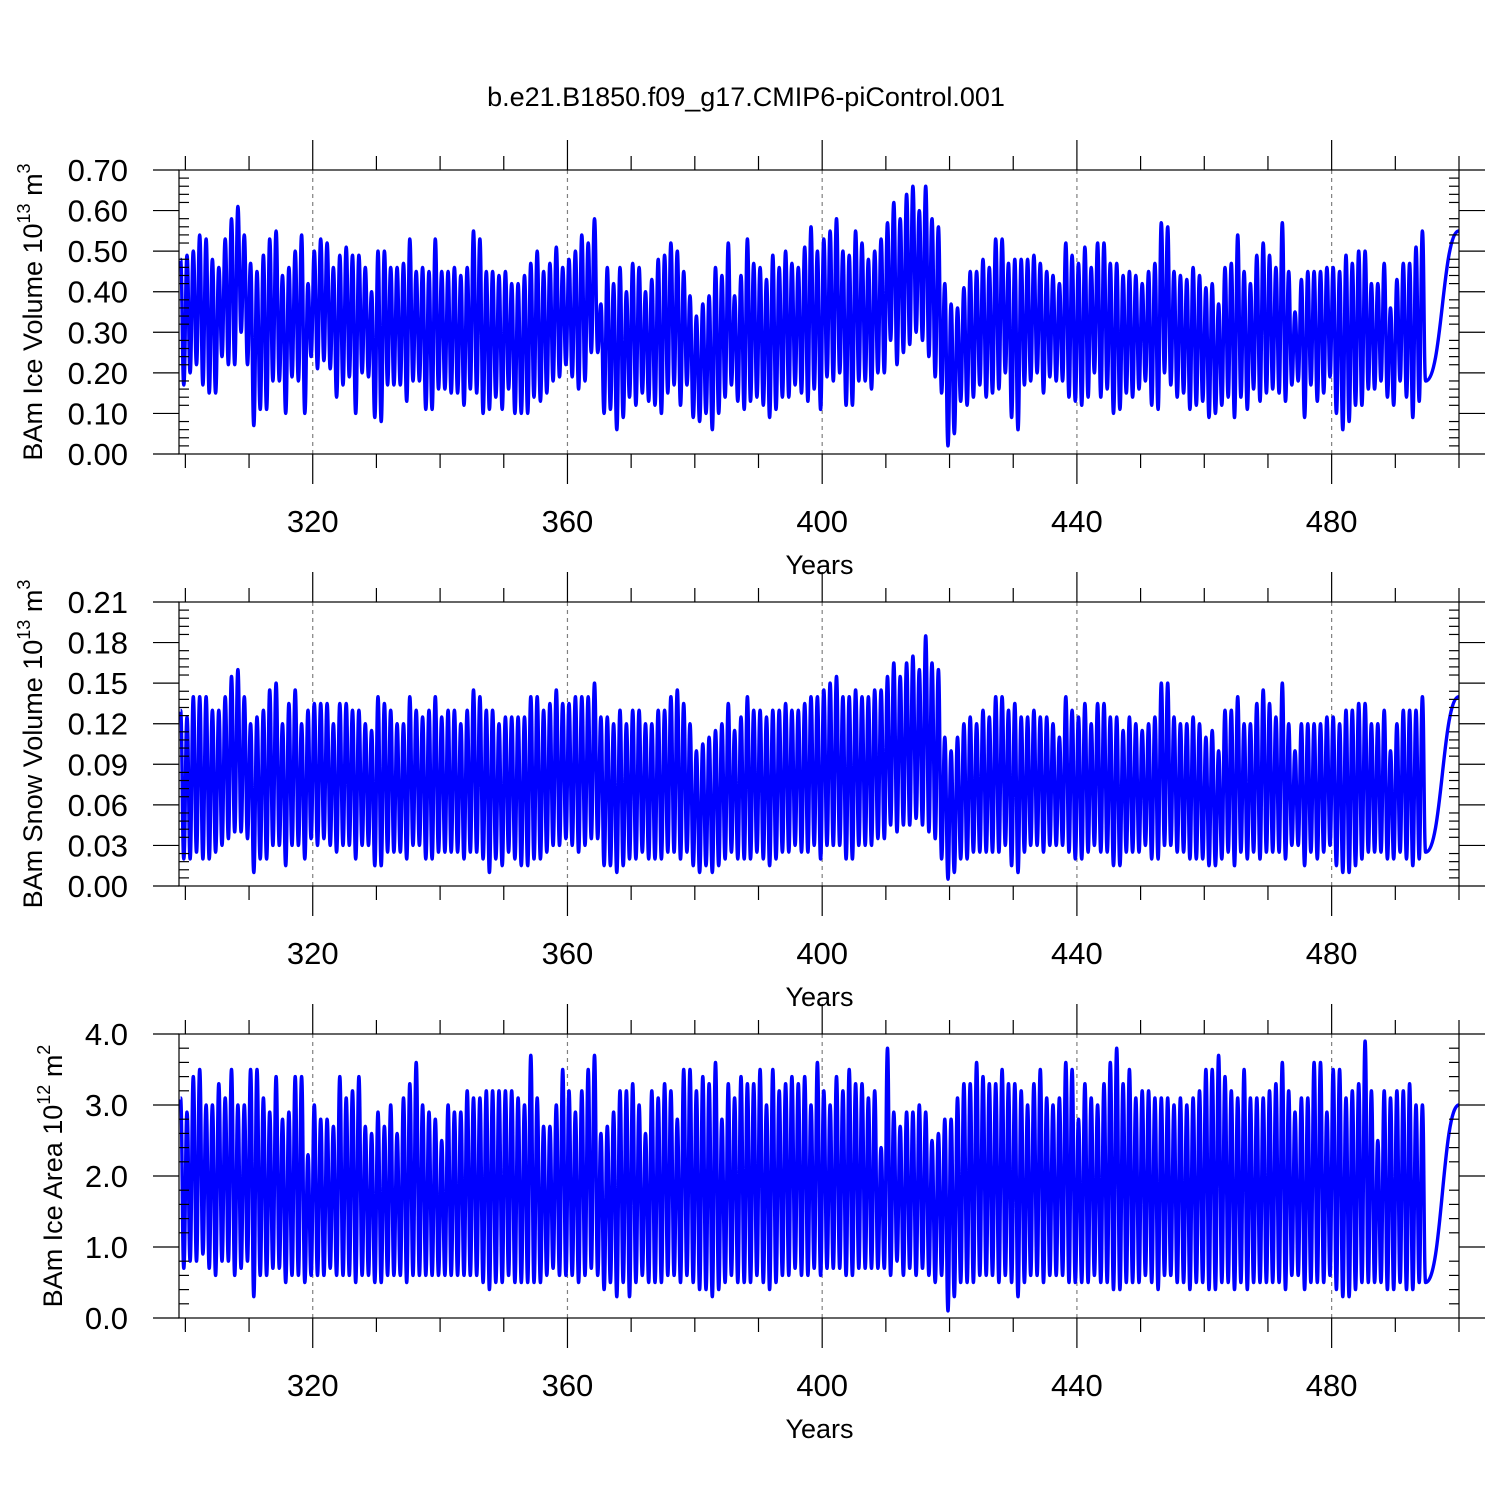  Describe the element at coordinates (98, 332) in the screenshot. I see `y-tick-label: 0.30` at that location.